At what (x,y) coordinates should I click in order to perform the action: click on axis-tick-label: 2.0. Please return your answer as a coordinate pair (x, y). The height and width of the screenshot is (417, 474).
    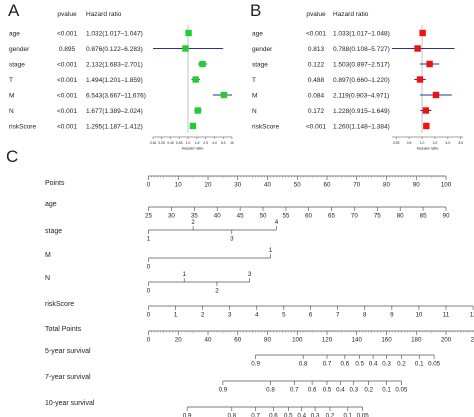
    Looking at the image, I should click on (435, 143).